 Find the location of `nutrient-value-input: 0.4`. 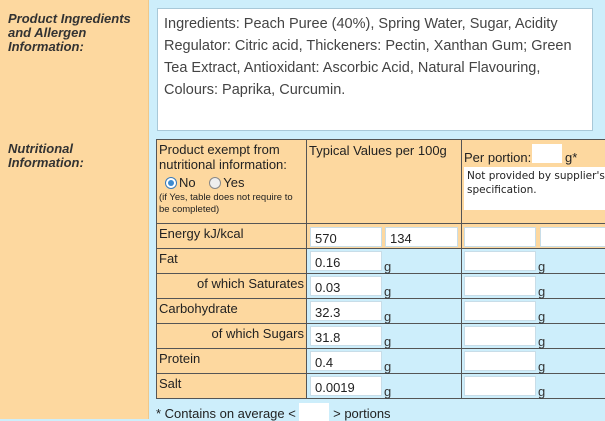

nutrient-value-input: 0.4 is located at coordinates (346, 361).